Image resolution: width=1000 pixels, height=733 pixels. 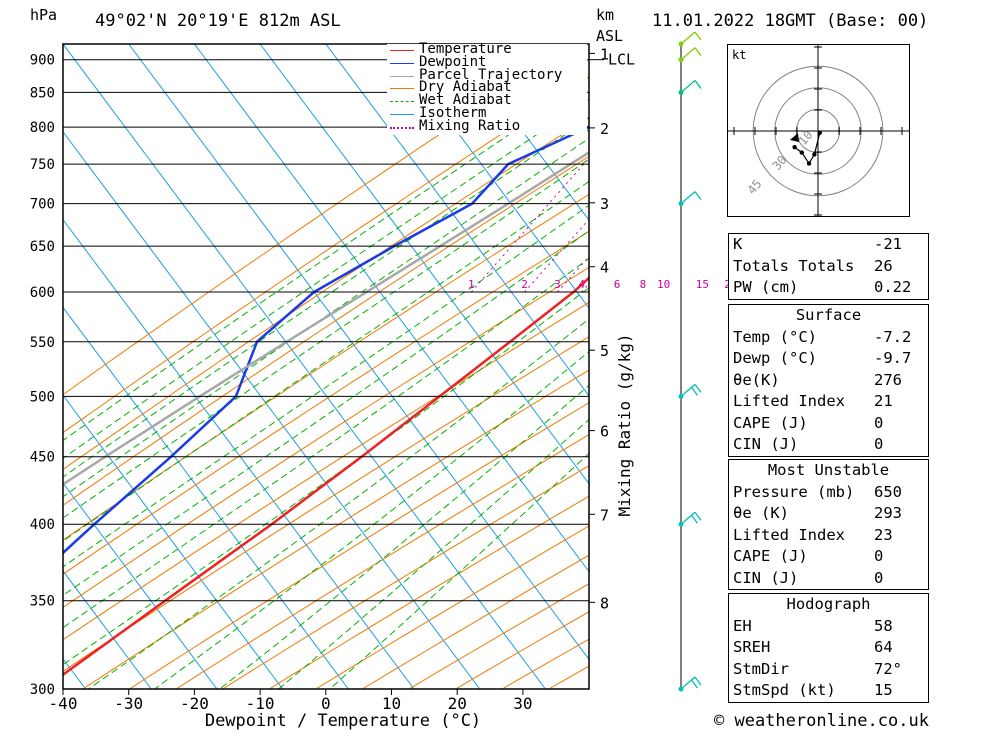 What do you see at coordinates (194, 703) in the screenshot?
I see `x-tick-label: -20` at bounding box center [194, 703].